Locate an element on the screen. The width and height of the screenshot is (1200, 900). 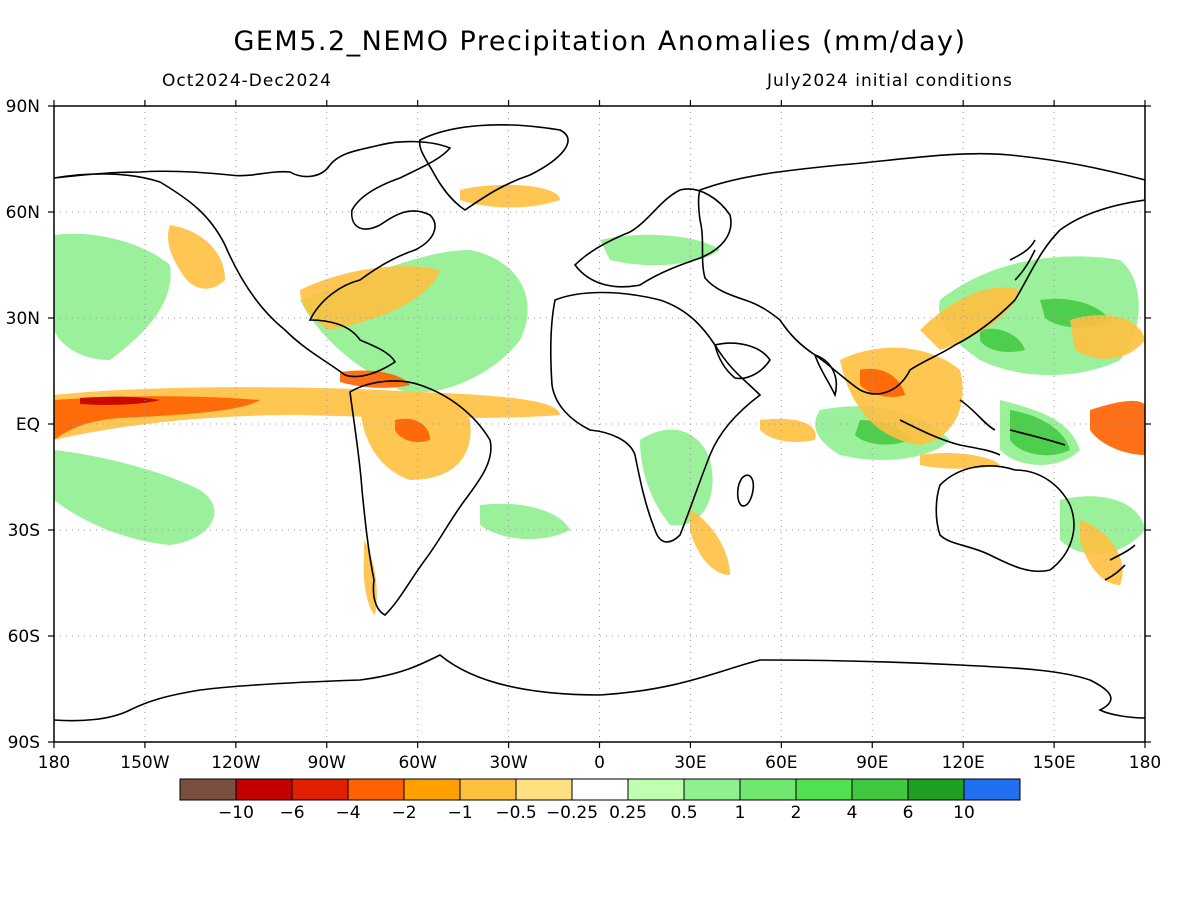
asia-outline is located at coordinates (921, 273).